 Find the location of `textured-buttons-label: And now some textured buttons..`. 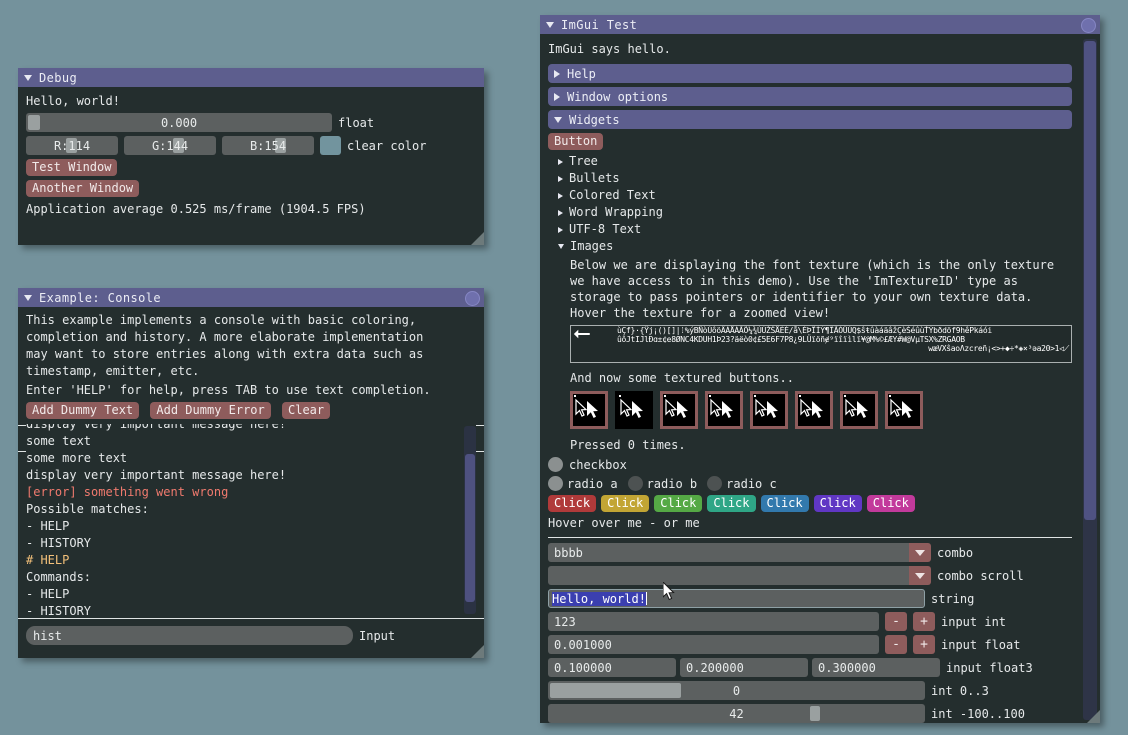

textured-buttons-label: And now some textured buttons.. is located at coordinates (682, 378).